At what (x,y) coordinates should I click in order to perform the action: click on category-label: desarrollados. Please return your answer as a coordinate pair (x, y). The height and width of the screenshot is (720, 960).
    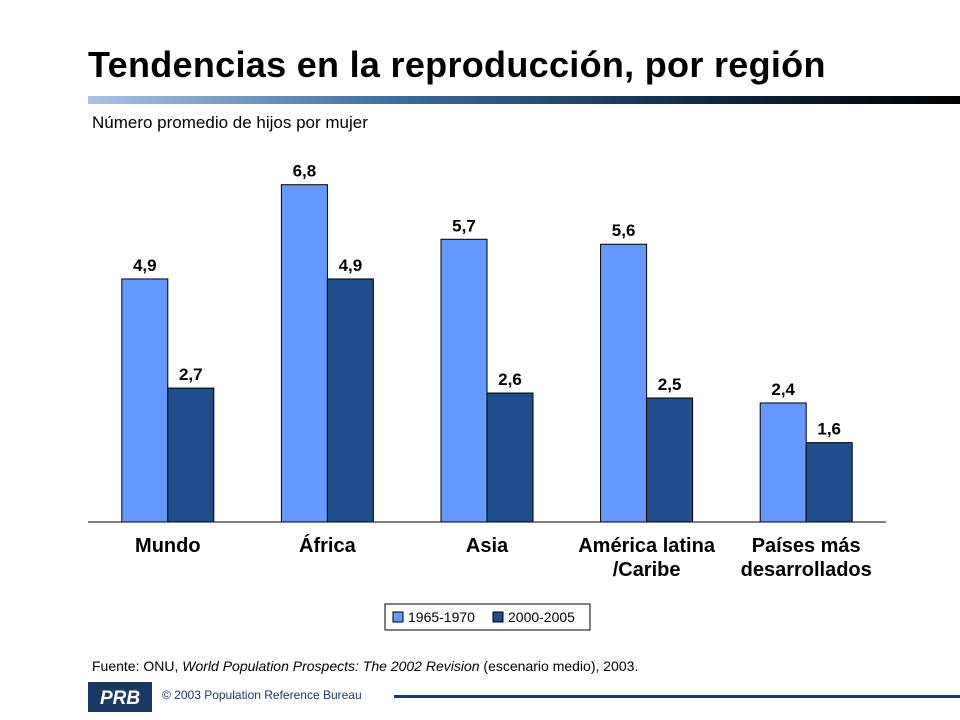
    Looking at the image, I should click on (806, 570).